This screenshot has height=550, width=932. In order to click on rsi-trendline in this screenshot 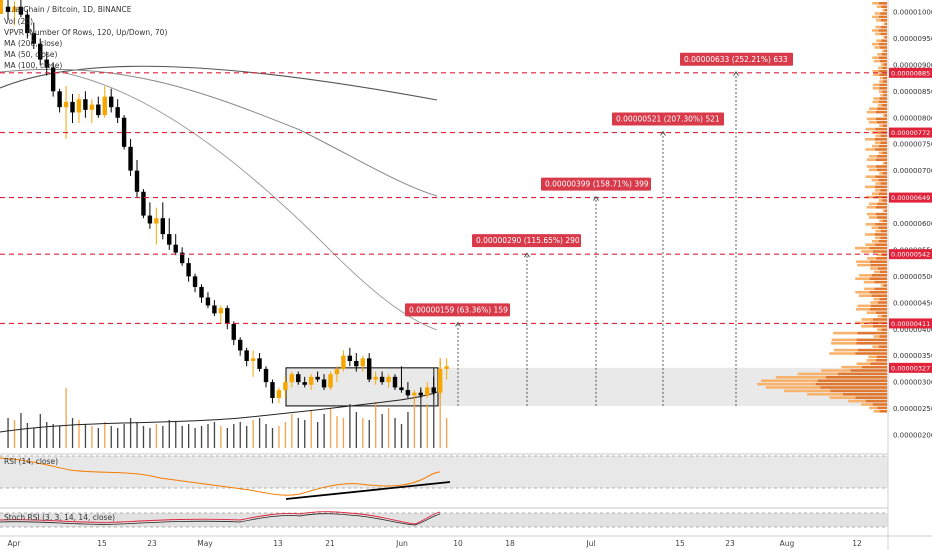, I will do `click(368, 490)`.